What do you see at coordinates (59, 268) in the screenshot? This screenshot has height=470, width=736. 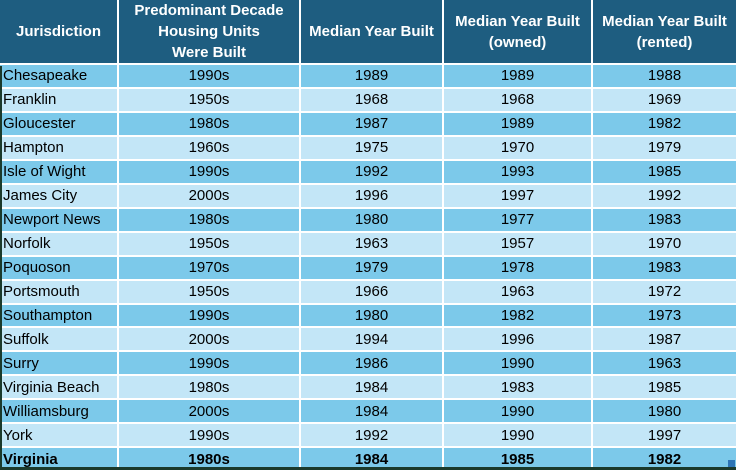 I see `jurisdiction-cell: Poquoson` at bounding box center [59, 268].